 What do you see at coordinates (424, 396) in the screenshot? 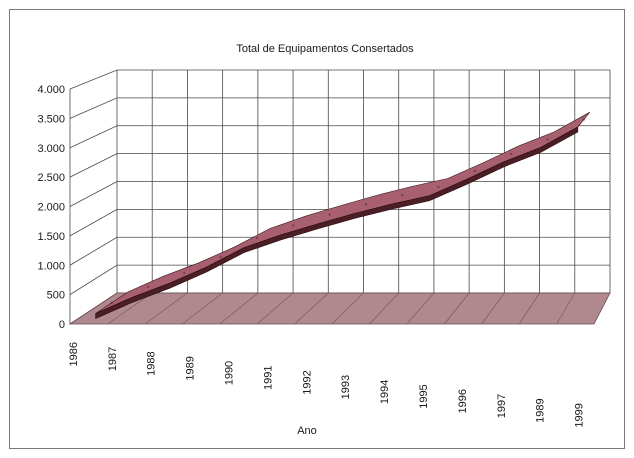
I see `x-tick-label: 1995` at bounding box center [424, 396].